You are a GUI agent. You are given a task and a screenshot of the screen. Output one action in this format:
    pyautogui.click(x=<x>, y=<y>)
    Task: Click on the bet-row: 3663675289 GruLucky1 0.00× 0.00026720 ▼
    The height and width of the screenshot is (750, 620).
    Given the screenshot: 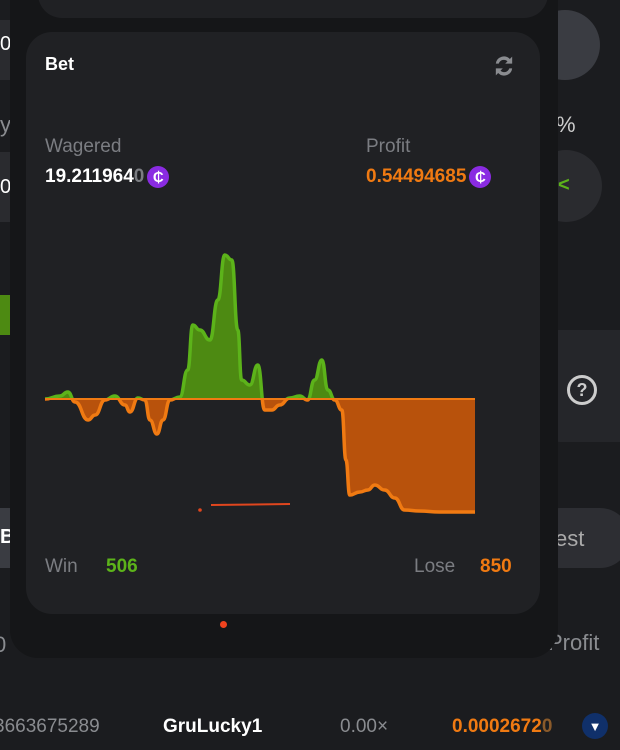 What is the action you would take?
    pyautogui.click(x=310, y=728)
    